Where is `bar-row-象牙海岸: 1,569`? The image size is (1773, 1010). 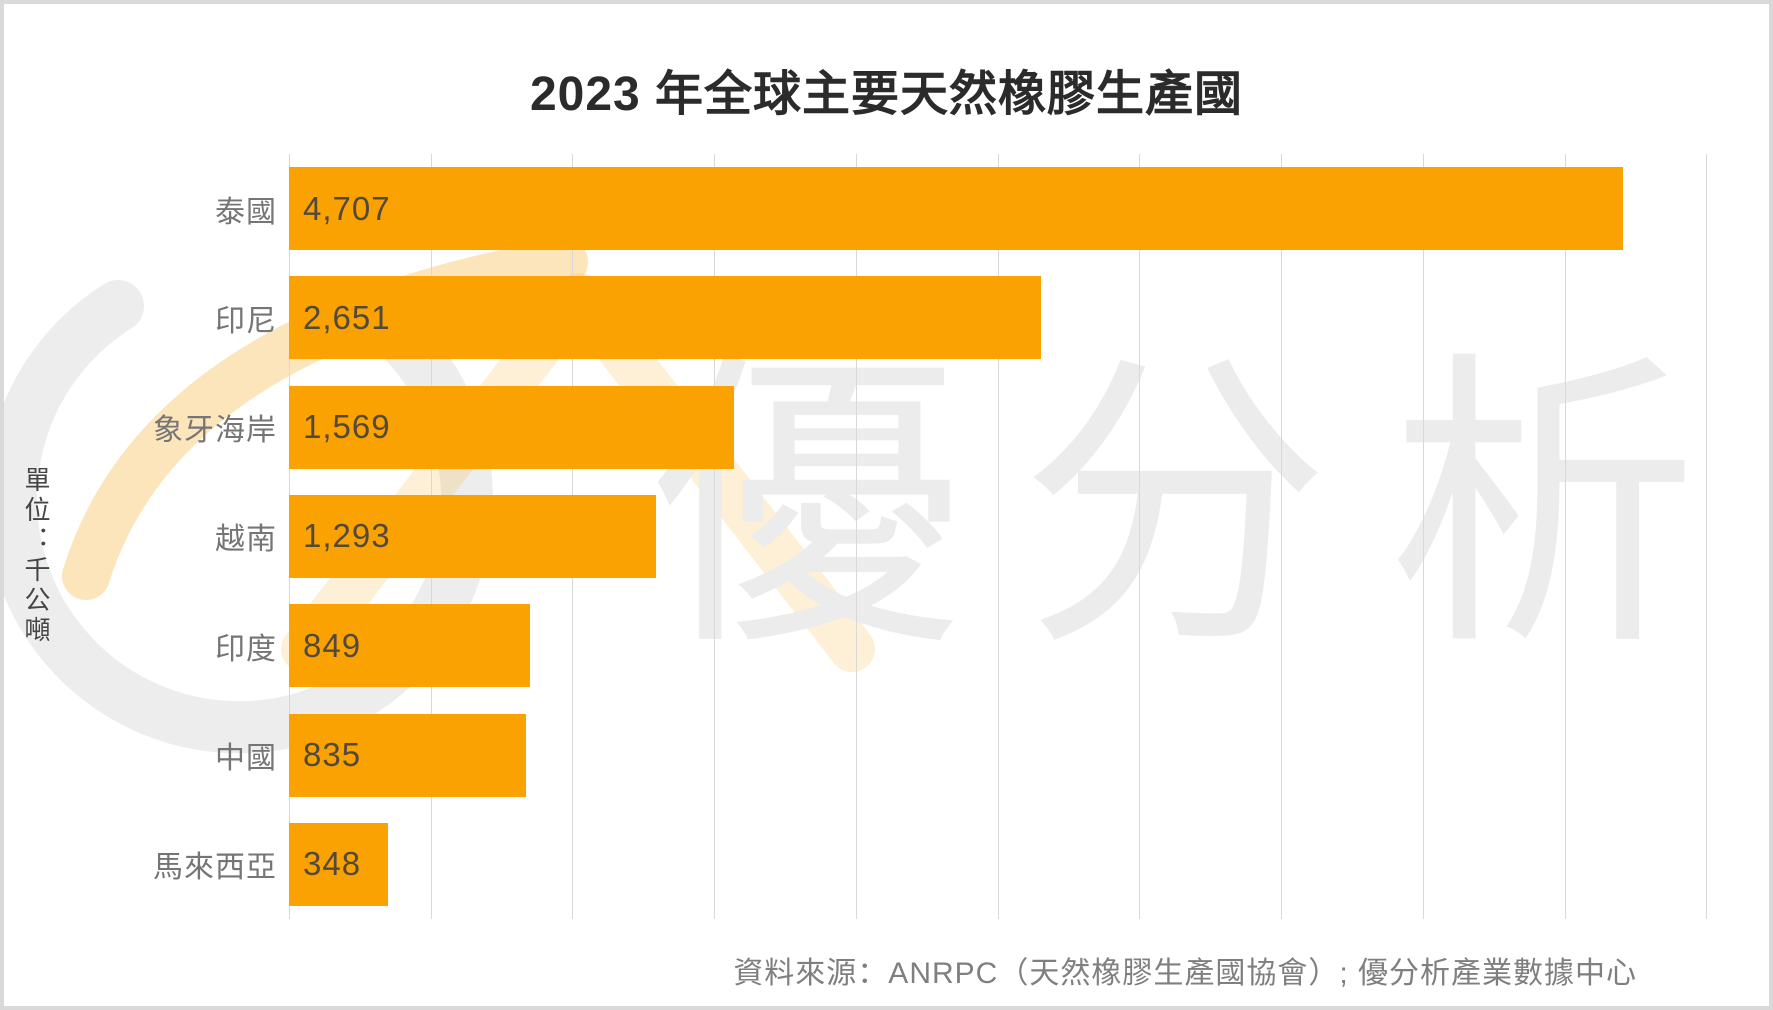 bar-row-象牙海岸: 1,569 is located at coordinates (1019, 427).